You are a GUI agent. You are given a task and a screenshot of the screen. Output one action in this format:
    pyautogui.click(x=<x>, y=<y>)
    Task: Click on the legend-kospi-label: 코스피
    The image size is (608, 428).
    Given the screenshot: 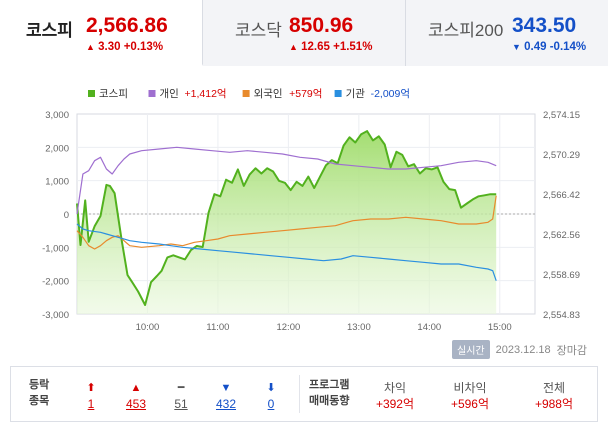 What is the action you would take?
    pyautogui.click(x=113, y=94)
    